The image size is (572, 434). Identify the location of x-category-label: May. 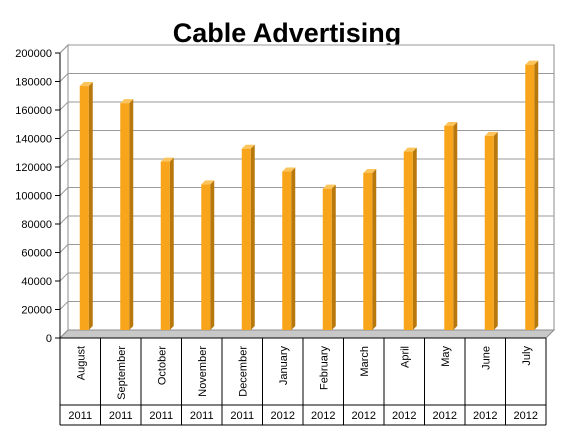
(446, 356).